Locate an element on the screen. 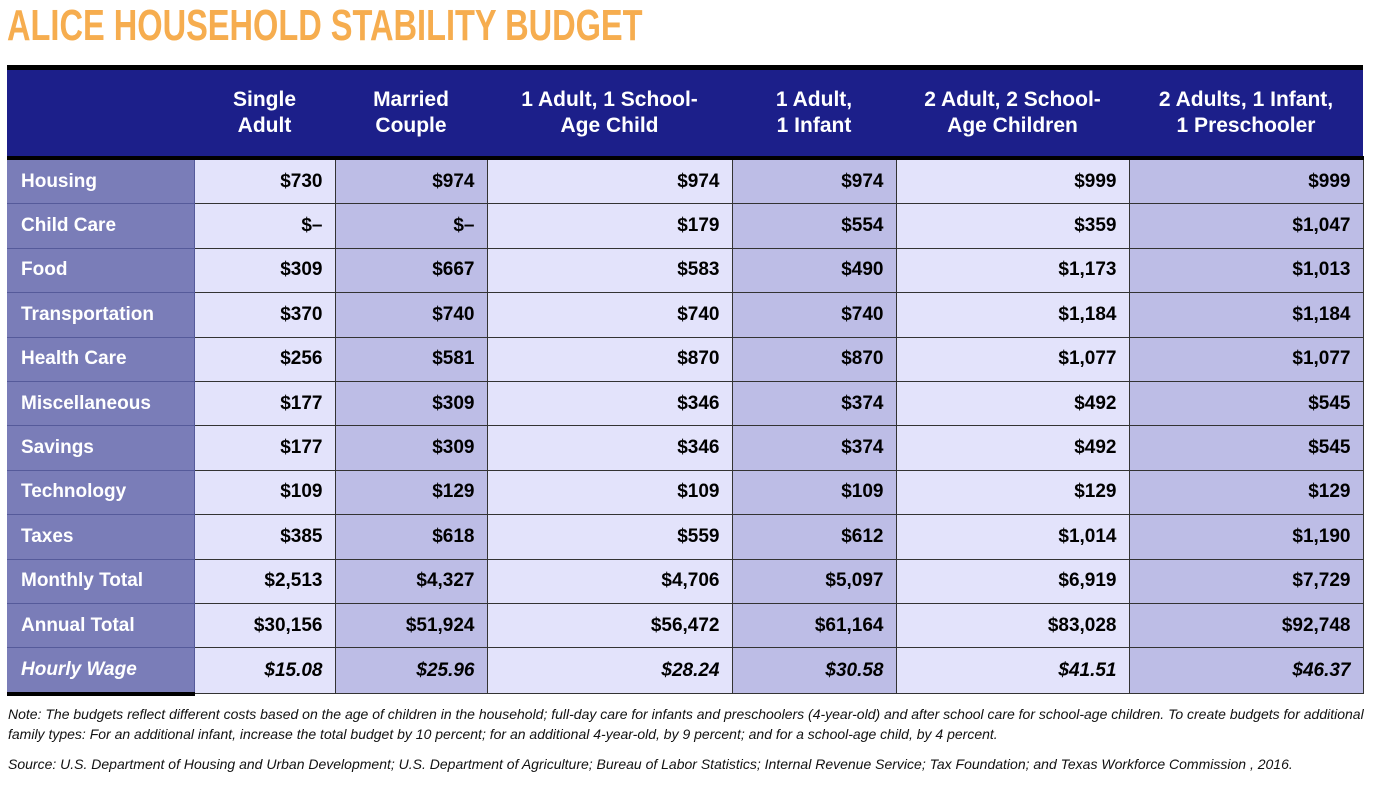  table-cell: $25.96 is located at coordinates (411, 671).